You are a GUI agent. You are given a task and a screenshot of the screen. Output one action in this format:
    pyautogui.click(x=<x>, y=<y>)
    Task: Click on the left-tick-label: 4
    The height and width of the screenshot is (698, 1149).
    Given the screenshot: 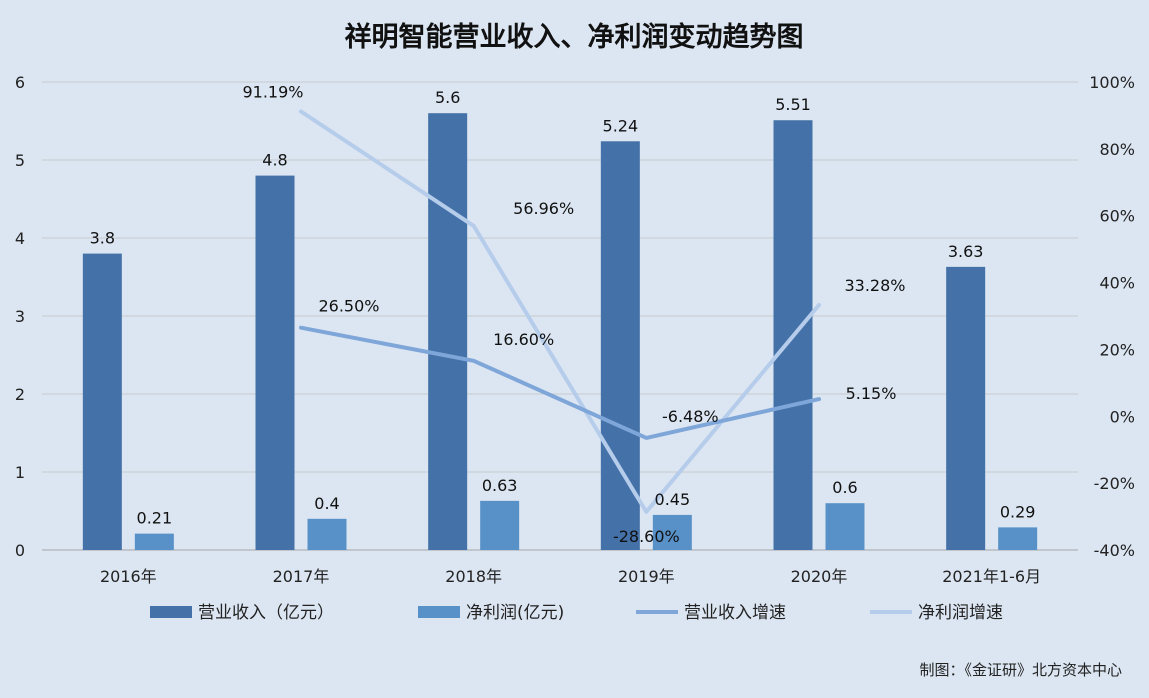 What is the action you would take?
    pyautogui.click(x=20, y=238)
    